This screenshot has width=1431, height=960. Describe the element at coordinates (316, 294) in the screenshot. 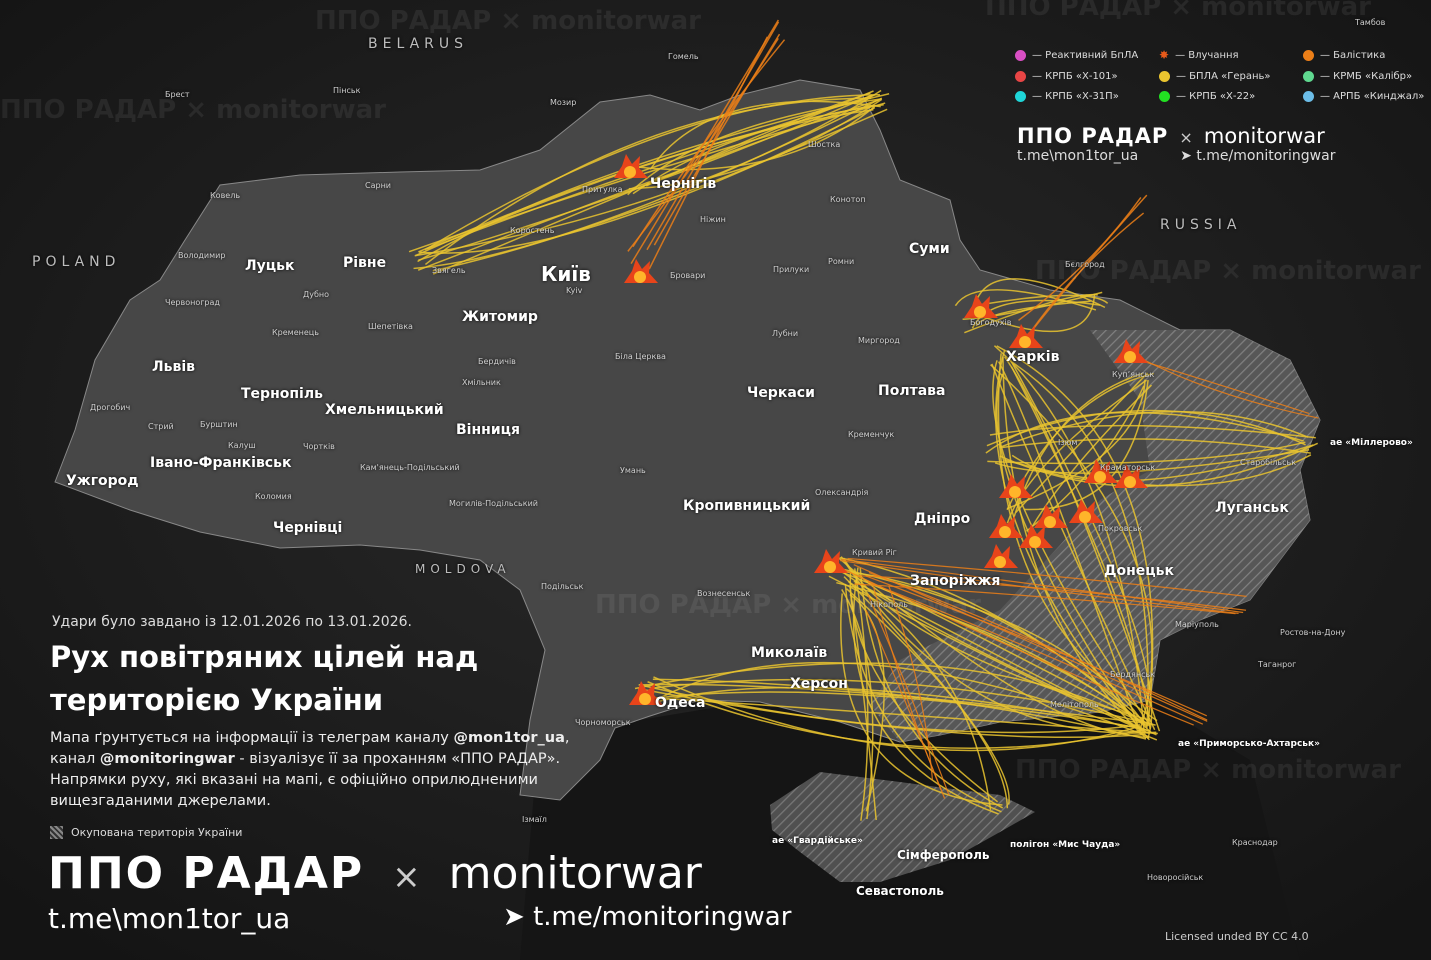

I see `town-label: Дубно` at that location.